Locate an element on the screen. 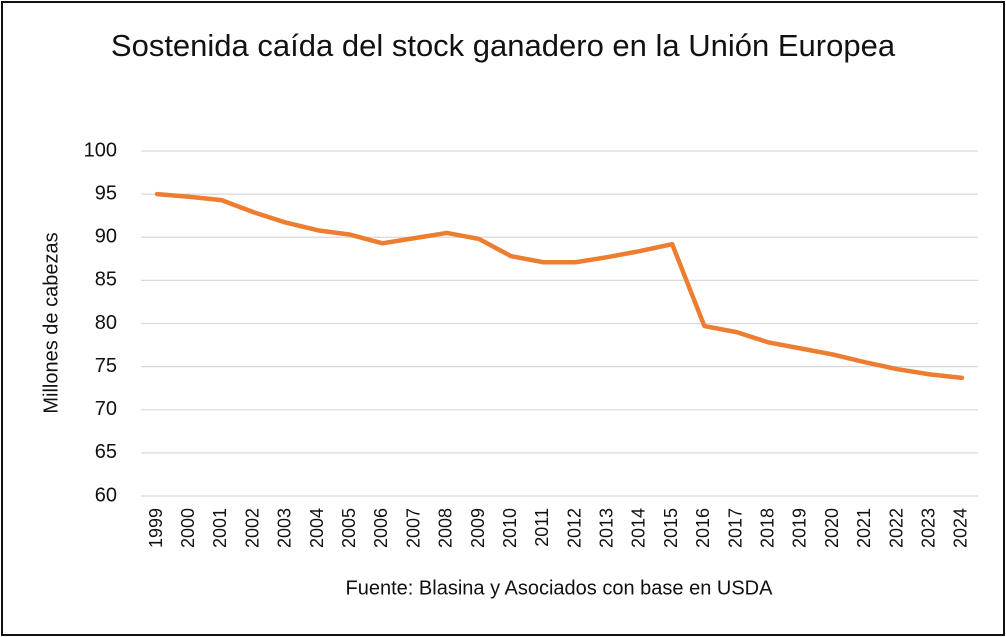  x-tick-label: 2023 is located at coordinates (928, 528).